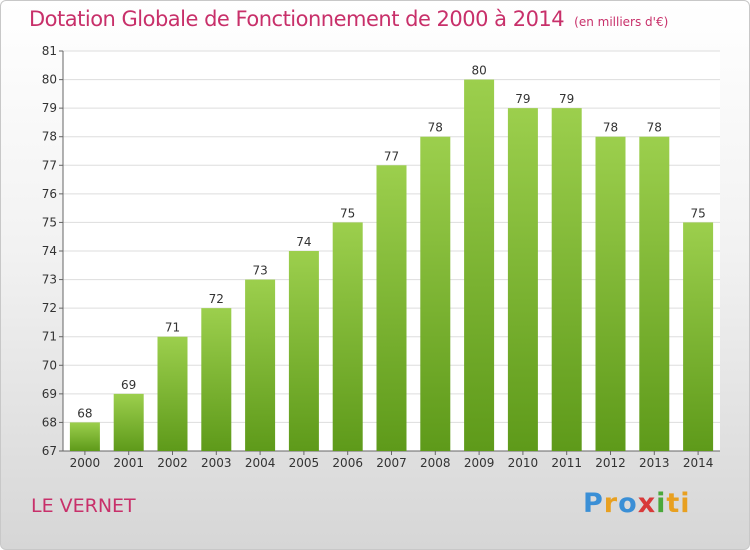  I want to click on x-tick-label: 2006, so click(347, 463).